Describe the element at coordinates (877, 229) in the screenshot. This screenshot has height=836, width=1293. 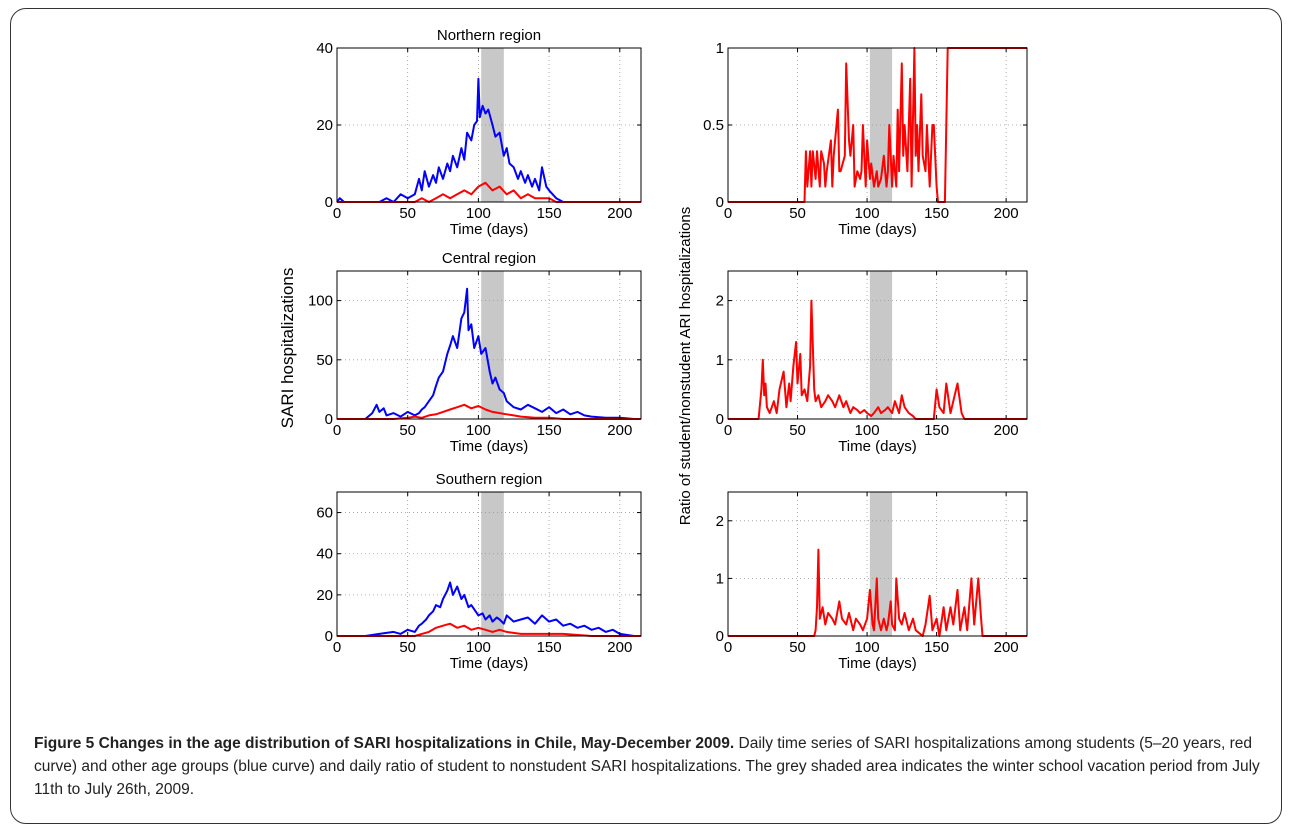
I see `panel-2-xlabel: Time (days)` at that location.